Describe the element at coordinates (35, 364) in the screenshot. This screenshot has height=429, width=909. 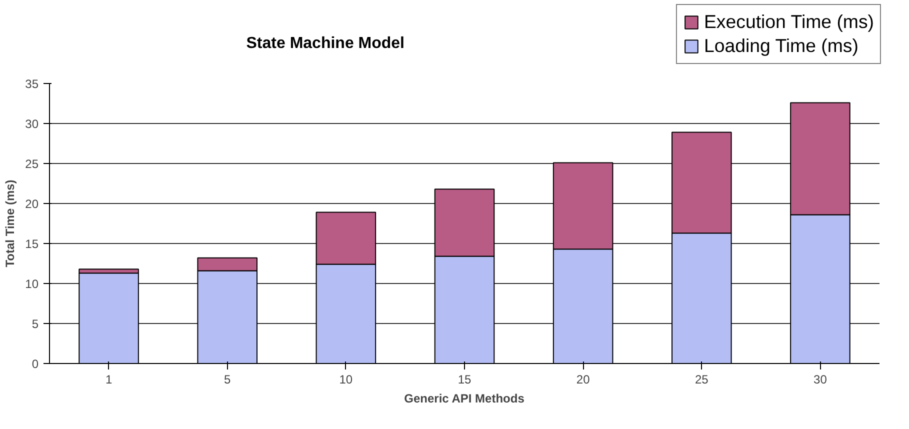
I see `y-tick-label: 0` at that location.